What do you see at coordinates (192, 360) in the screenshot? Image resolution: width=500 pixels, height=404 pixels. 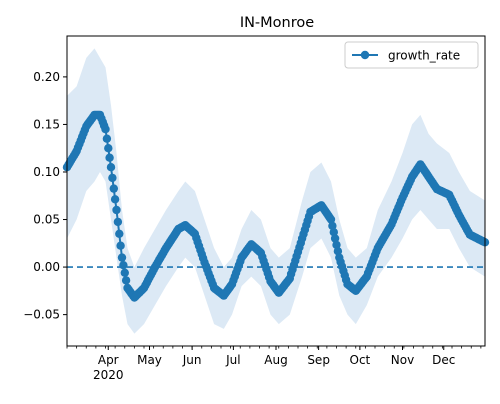 I see `x-tick-label: Jun` at bounding box center [192, 360].